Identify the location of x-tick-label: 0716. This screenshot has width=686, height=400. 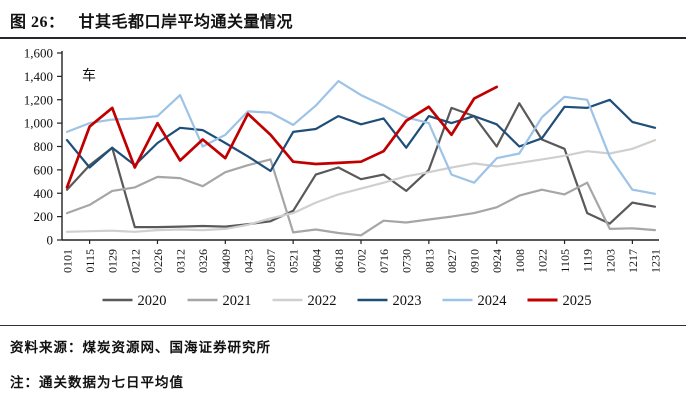
(384, 261).